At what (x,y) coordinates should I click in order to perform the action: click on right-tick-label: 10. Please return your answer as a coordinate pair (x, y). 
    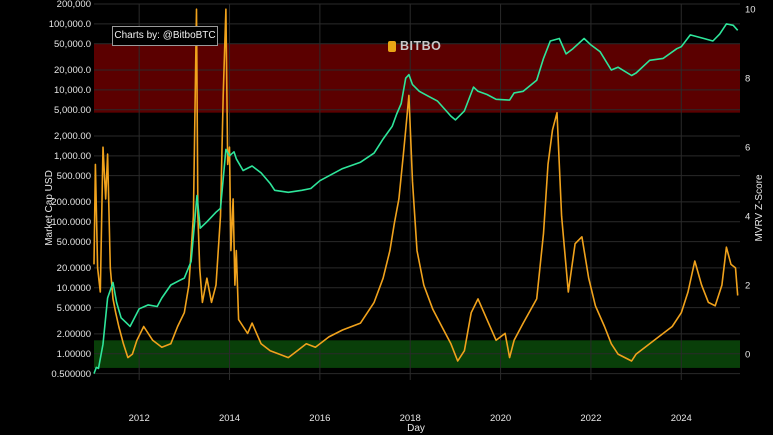
    Looking at the image, I should click on (750, 9).